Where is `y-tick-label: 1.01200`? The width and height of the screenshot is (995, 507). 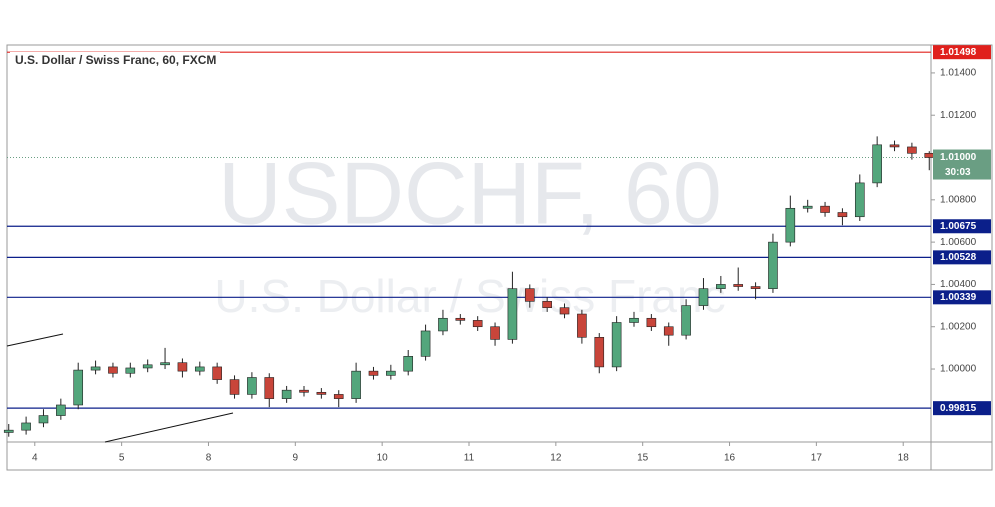 y-tick-label: 1.01200 is located at coordinates (958, 115).